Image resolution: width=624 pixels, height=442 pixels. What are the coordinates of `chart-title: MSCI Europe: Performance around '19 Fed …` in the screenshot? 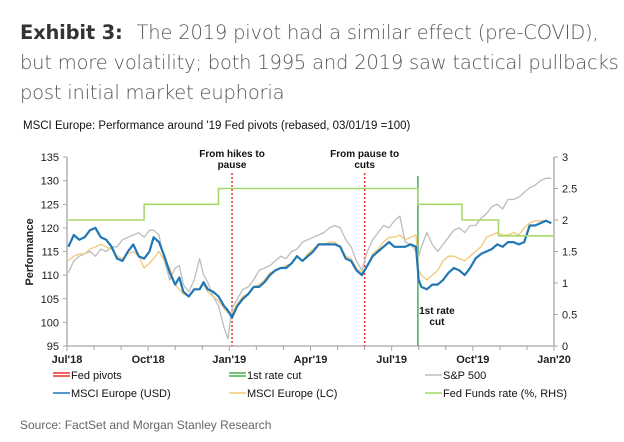 It's located at (217, 126).